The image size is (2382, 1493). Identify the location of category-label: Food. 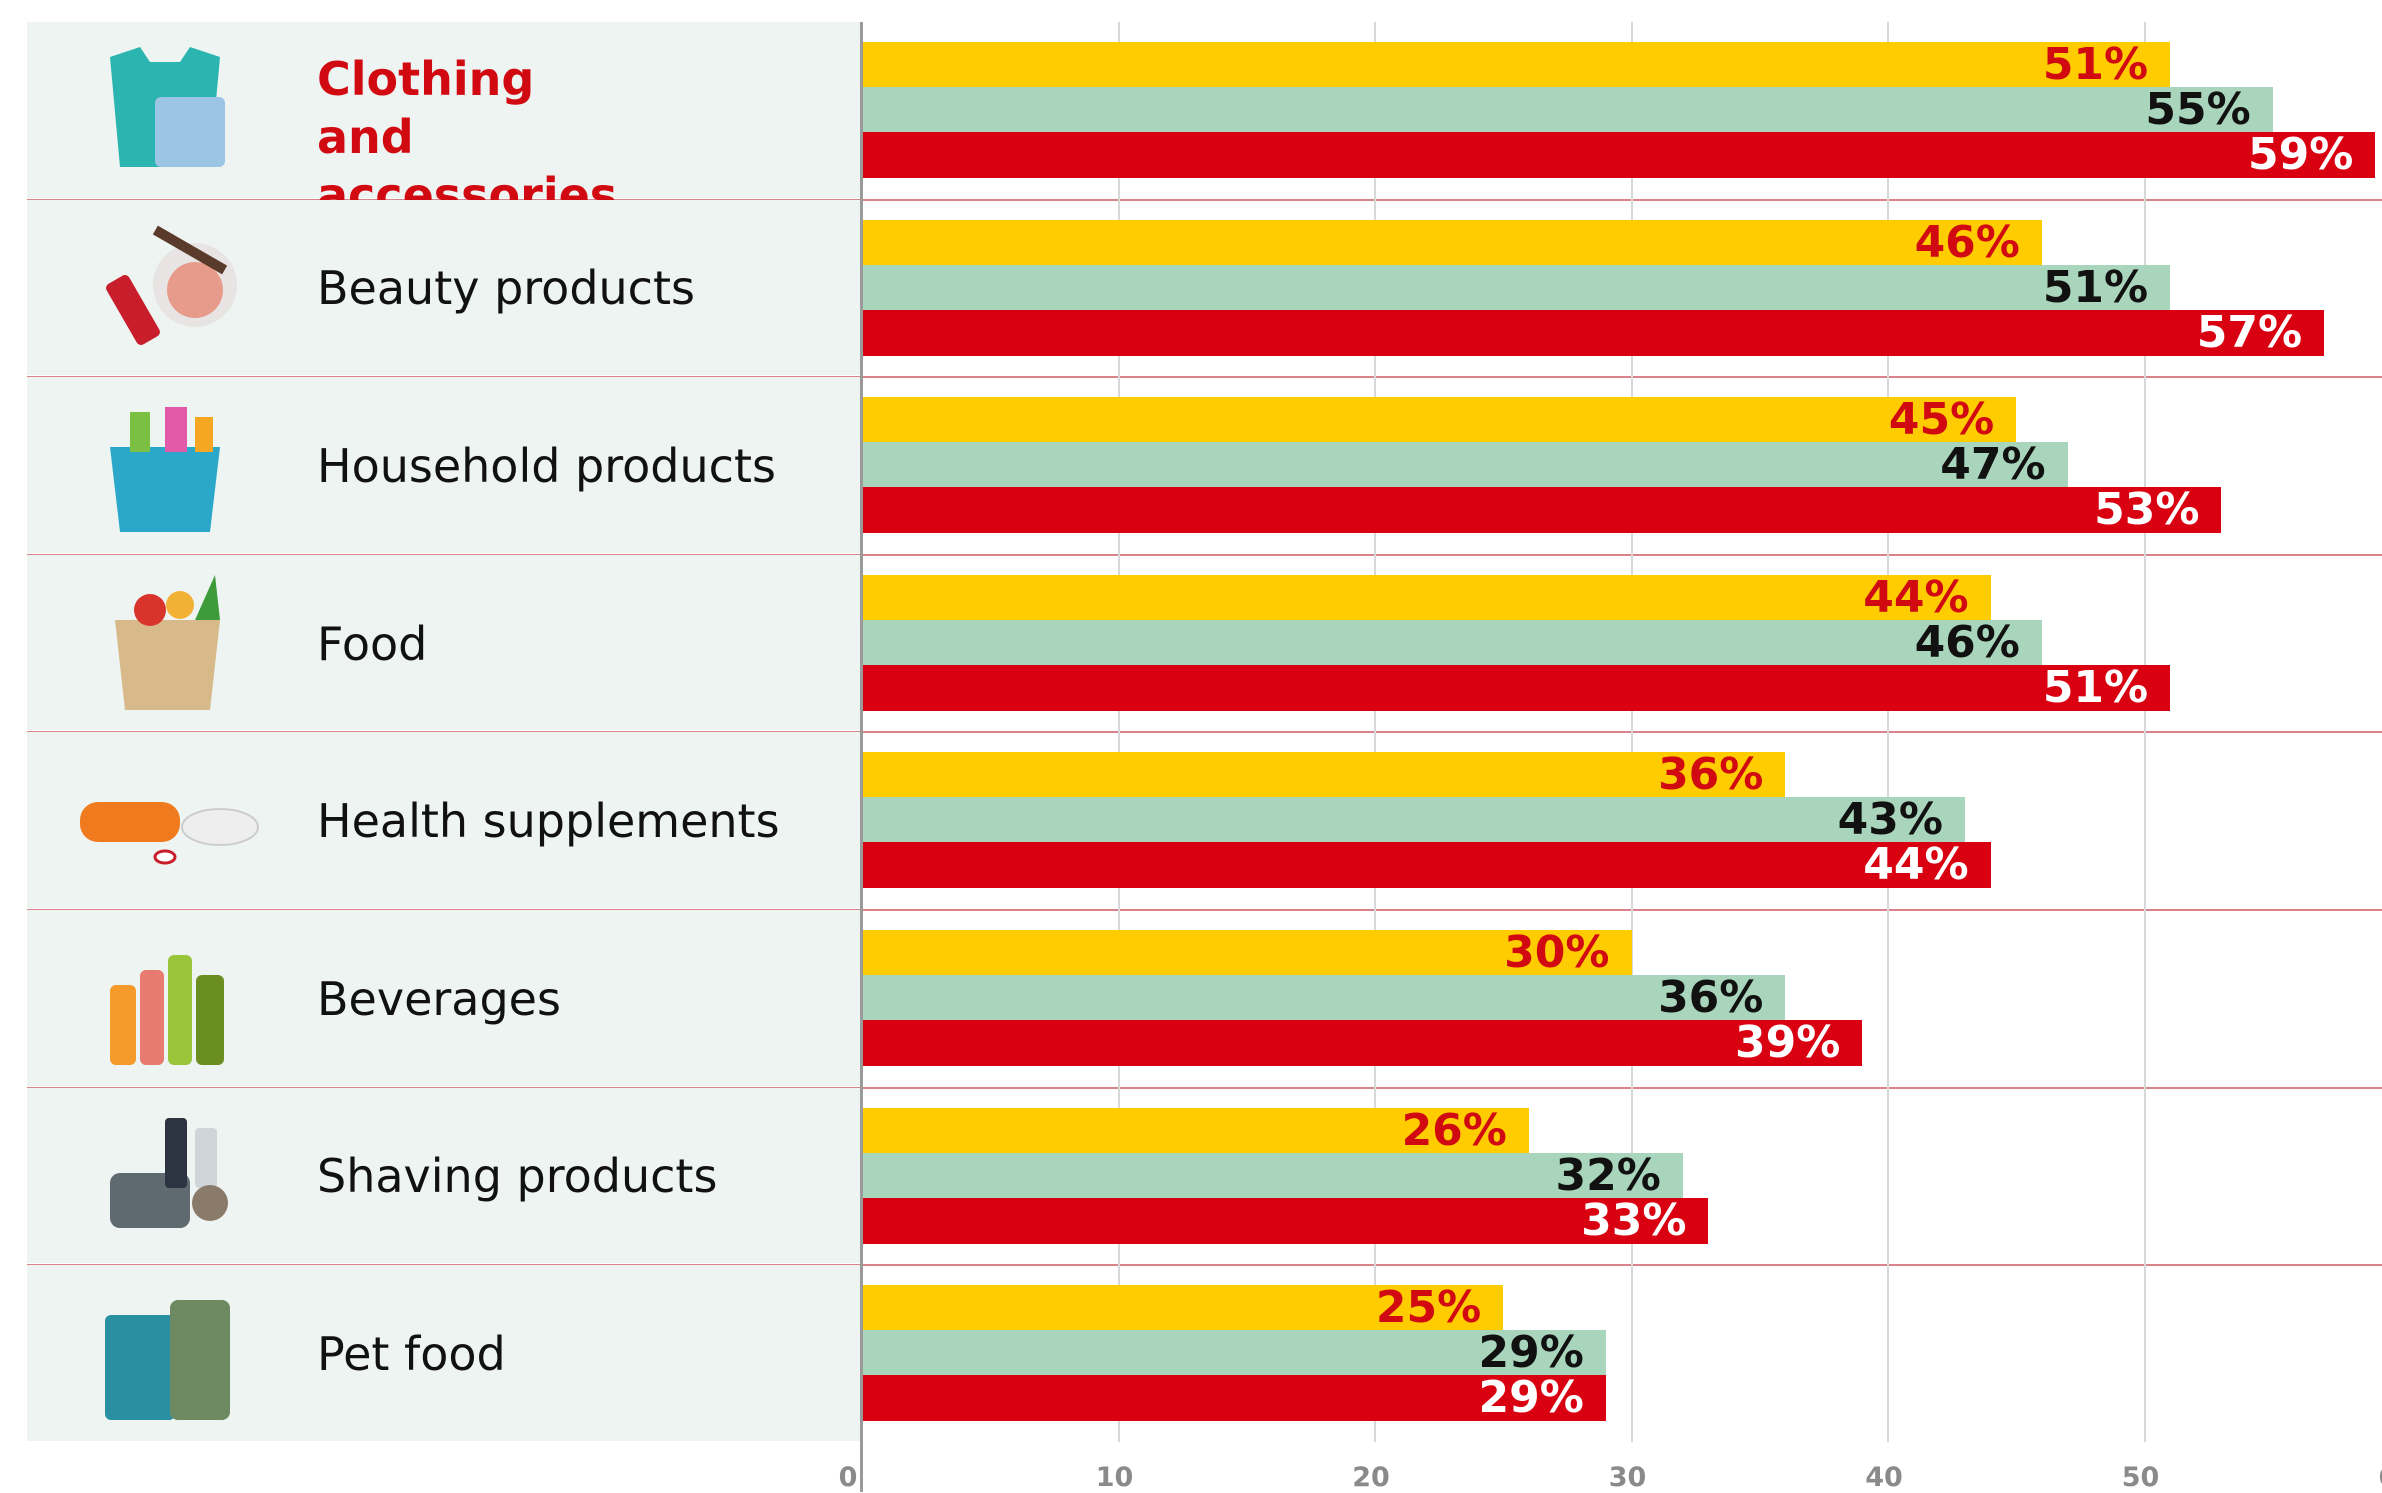
(372, 643).